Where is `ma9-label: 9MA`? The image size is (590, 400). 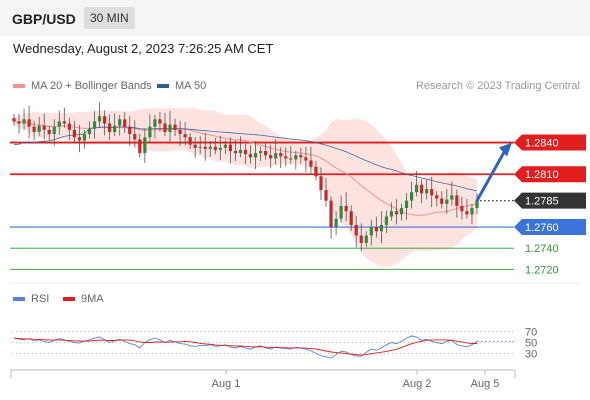 ma9-label: 9MA is located at coordinates (92, 299).